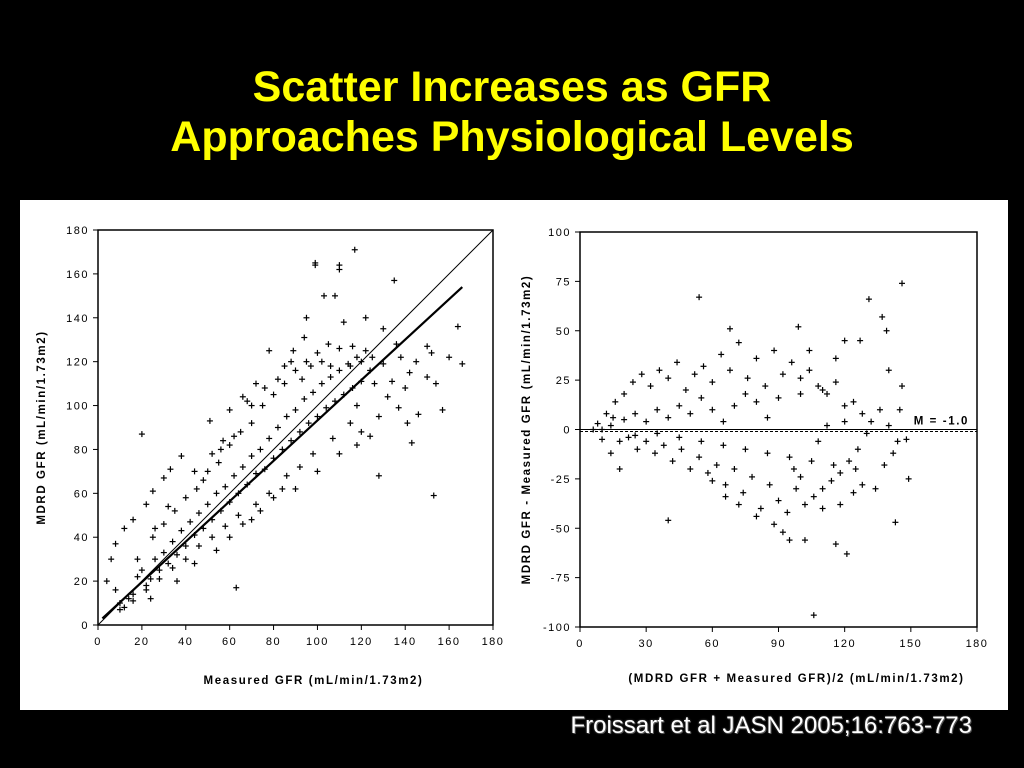  Describe the element at coordinates (563, 282) in the screenshot. I see `y-tick-label: 75` at that location.